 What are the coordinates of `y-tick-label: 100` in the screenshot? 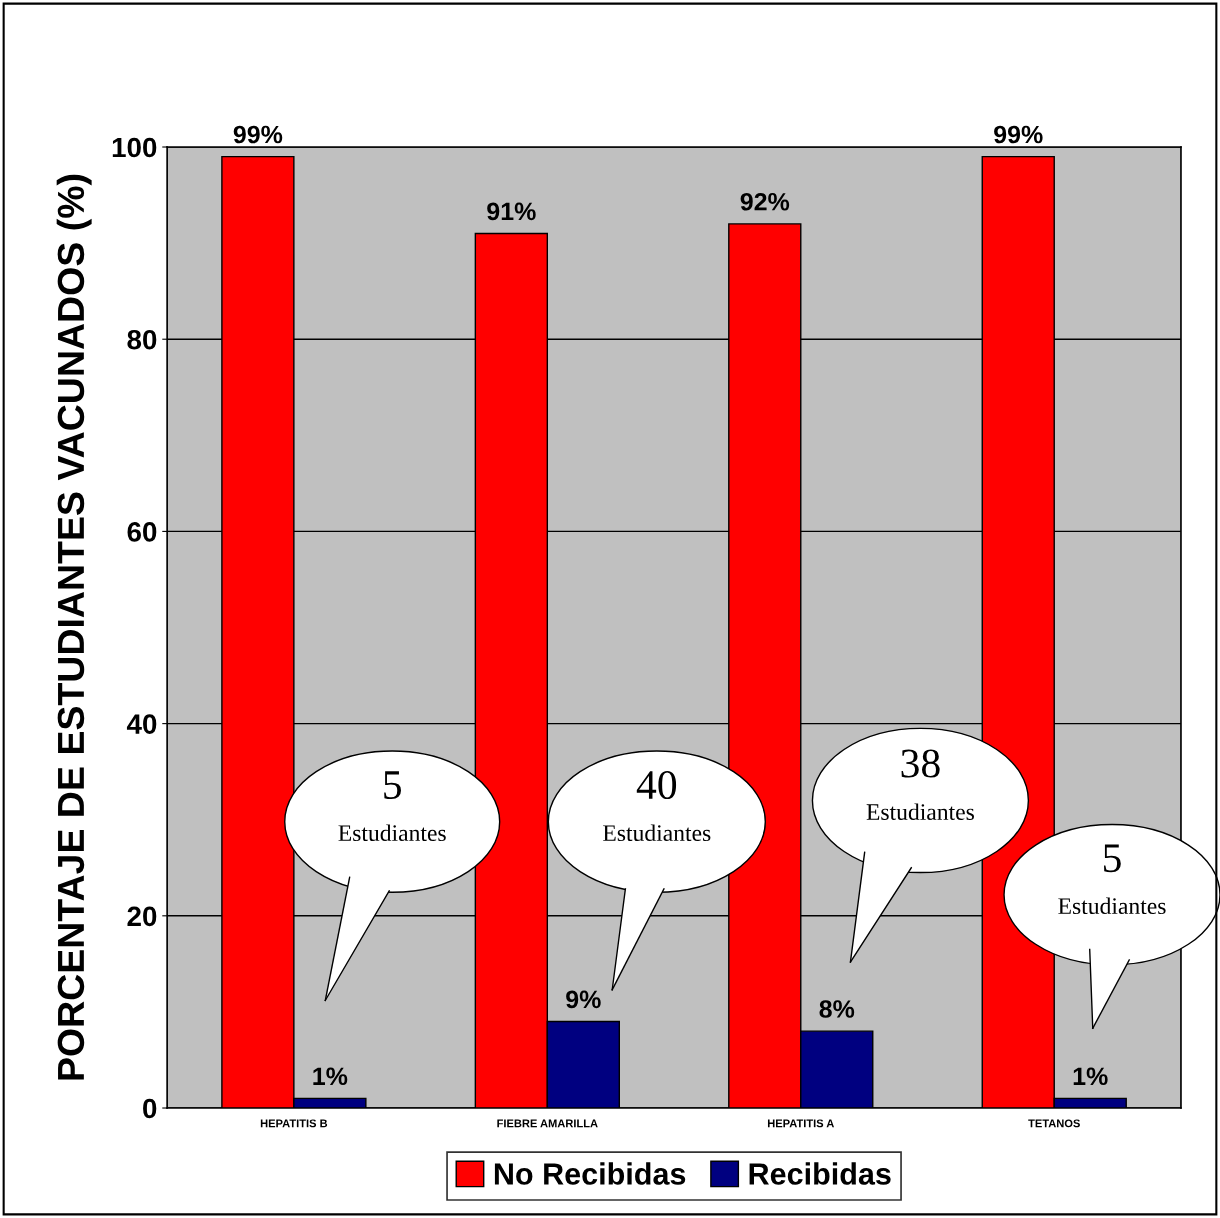 It's located at (134, 147).